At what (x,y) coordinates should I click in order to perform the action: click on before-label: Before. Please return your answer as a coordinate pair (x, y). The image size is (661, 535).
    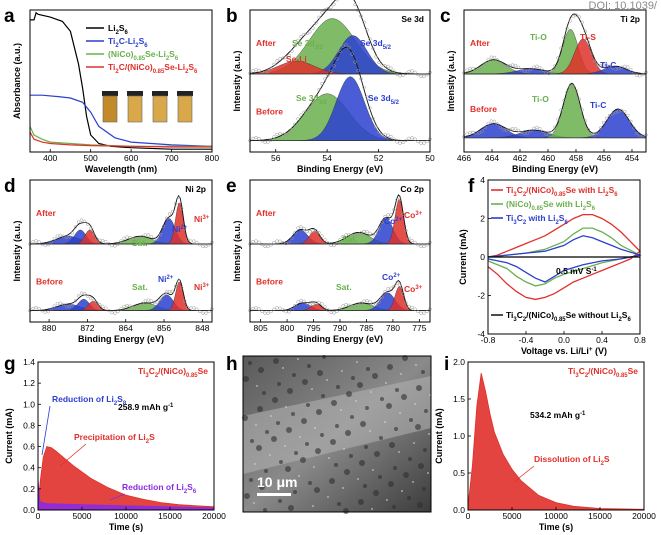
    Looking at the image, I should click on (269, 282).